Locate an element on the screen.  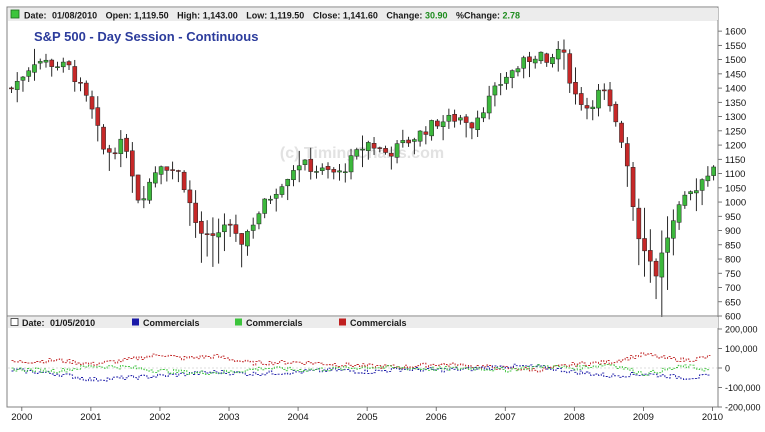
series-swatch is located at coordinates (15, 14).